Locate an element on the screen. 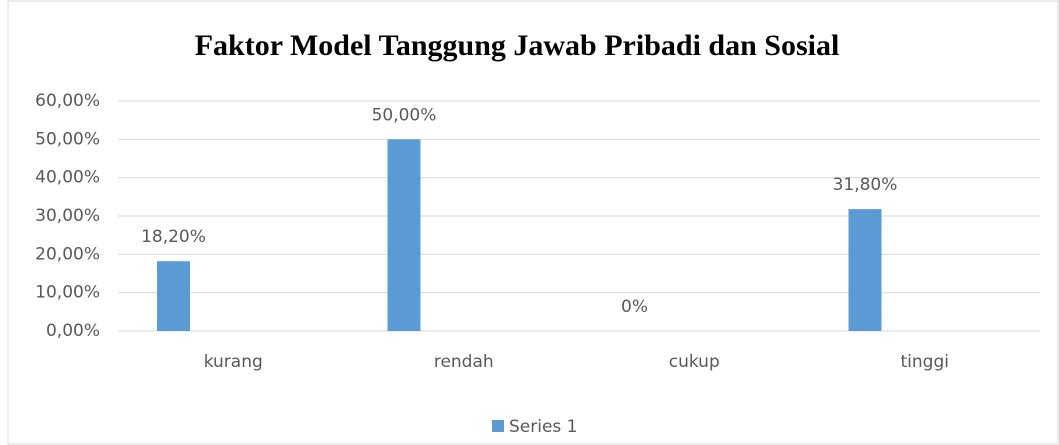 The height and width of the screenshot is (445, 1059). y-tick-label: 30,00% is located at coordinates (67, 216).